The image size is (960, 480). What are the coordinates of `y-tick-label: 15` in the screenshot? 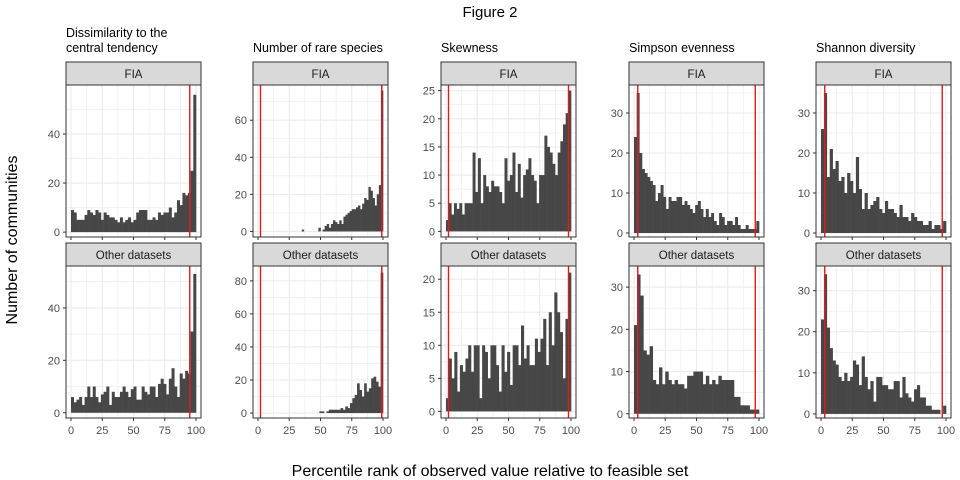 It's located at (429, 148).